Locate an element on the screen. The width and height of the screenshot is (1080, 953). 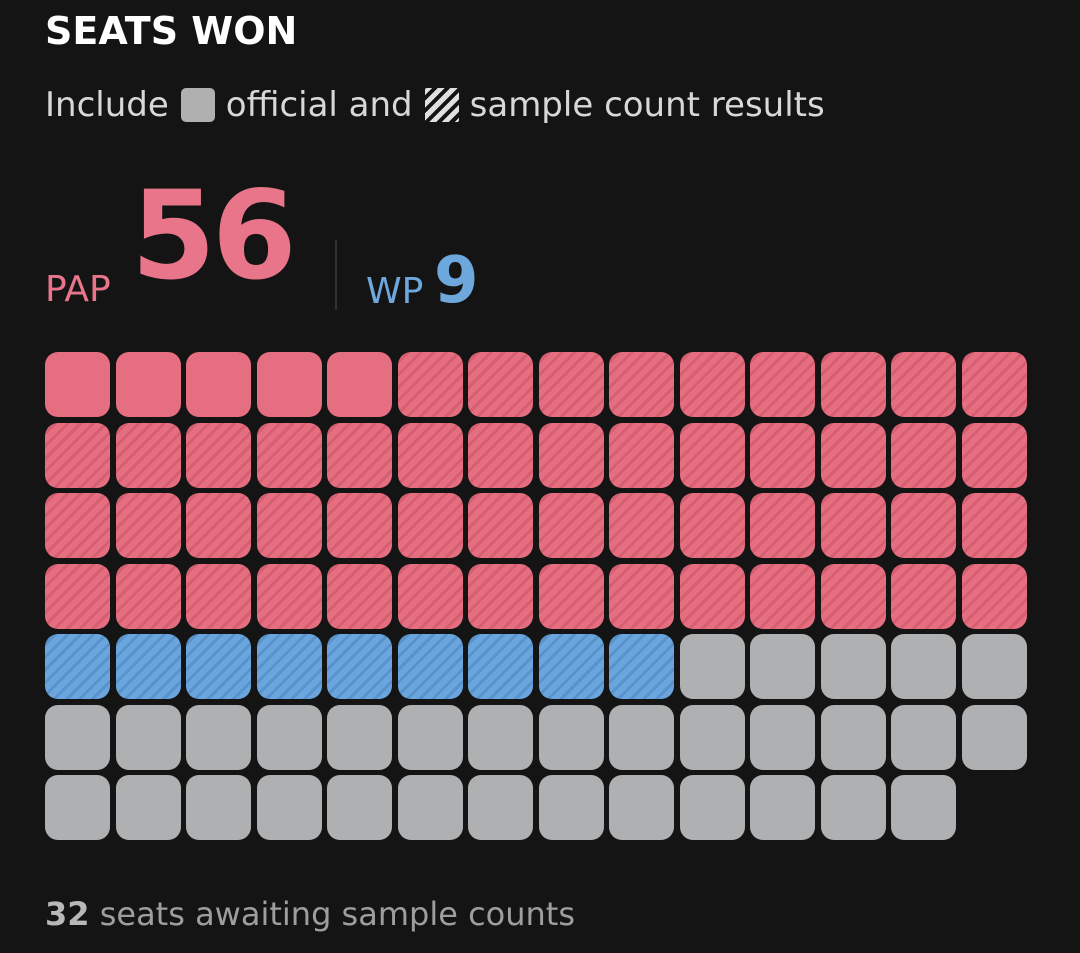
seat-score: PAP 56 WP 9 is located at coordinates (345, 242).